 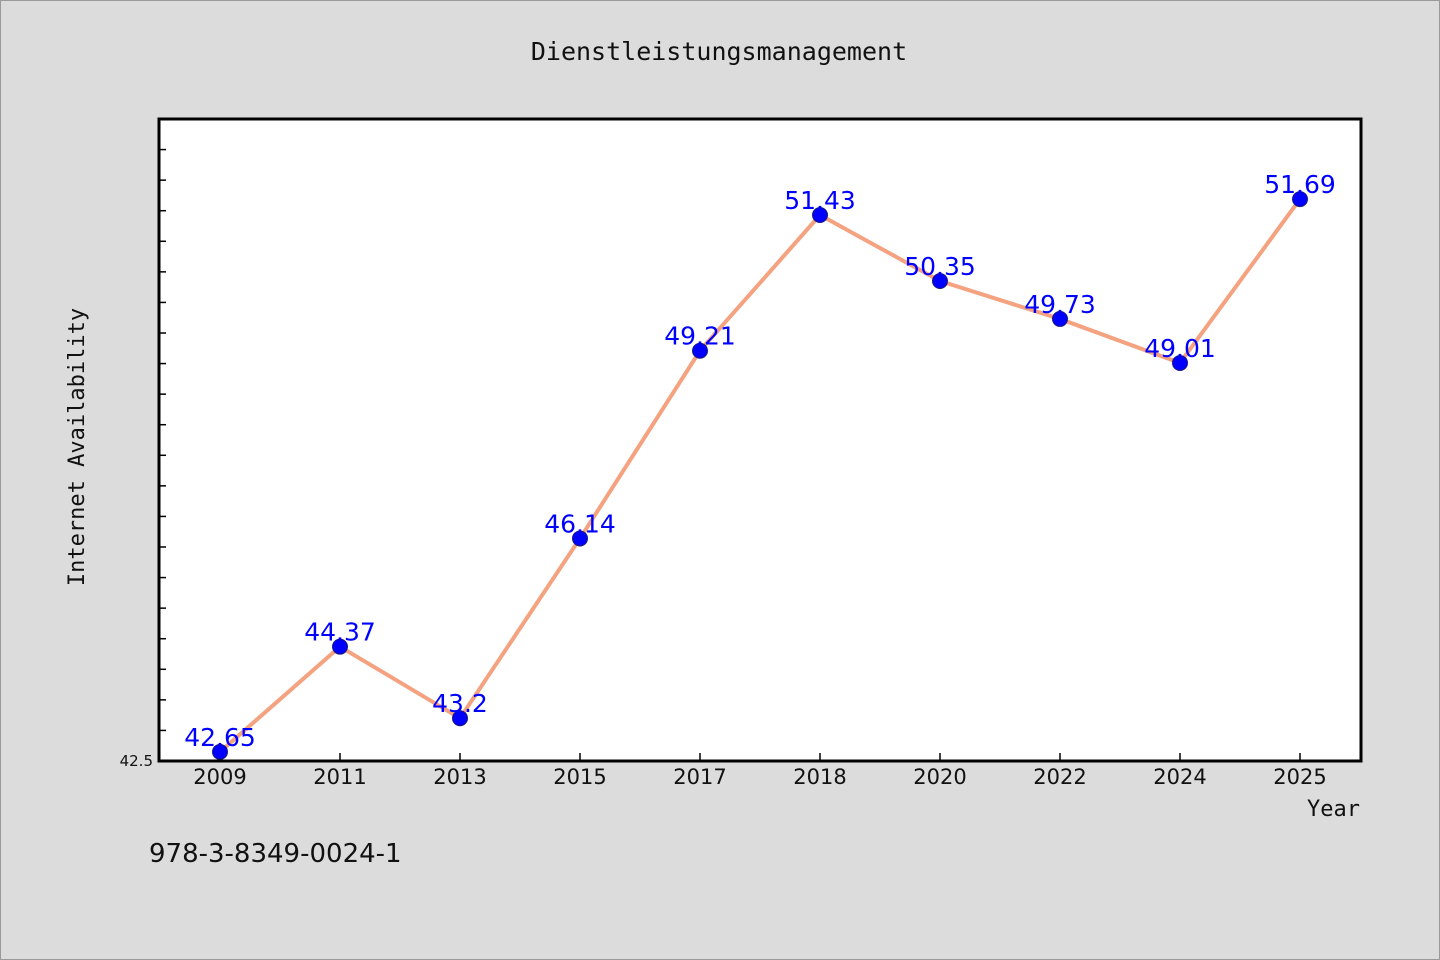 What do you see at coordinates (699, 777) in the screenshot?
I see `x-tick-label: 2017` at bounding box center [699, 777].